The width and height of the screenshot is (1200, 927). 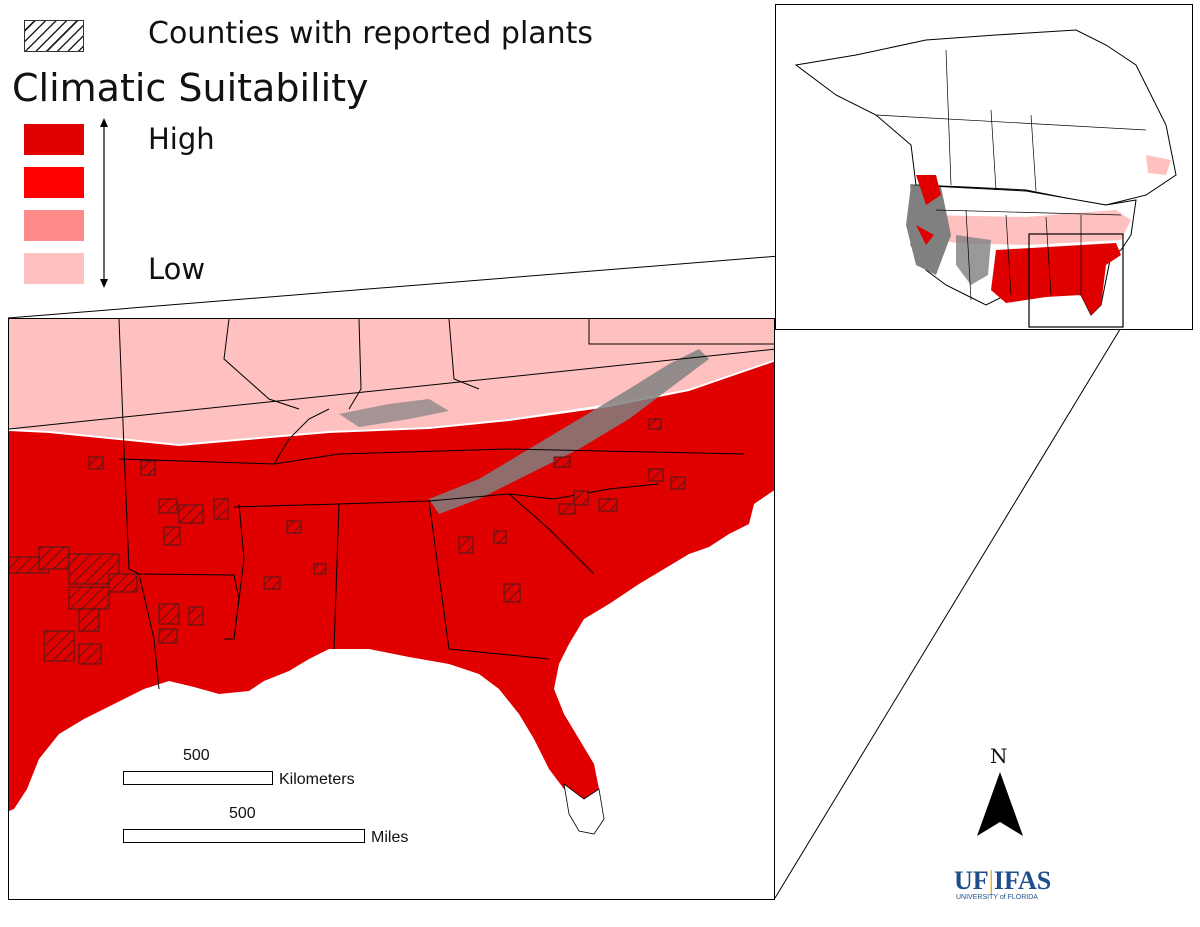 What do you see at coordinates (391, 381) in the screenshot?
I see `low-suitability-region` at bounding box center [391, 381].